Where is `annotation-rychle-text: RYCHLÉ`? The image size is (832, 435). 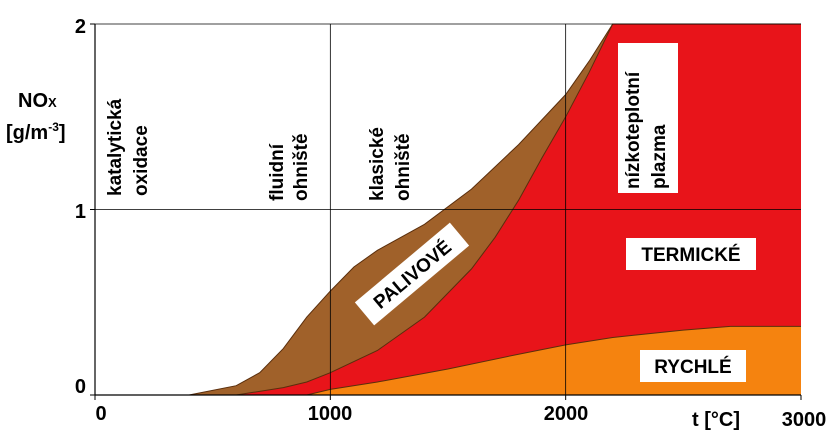 annotation-rychle-text: RYCHLÉ is located at coordinates (692, 367).